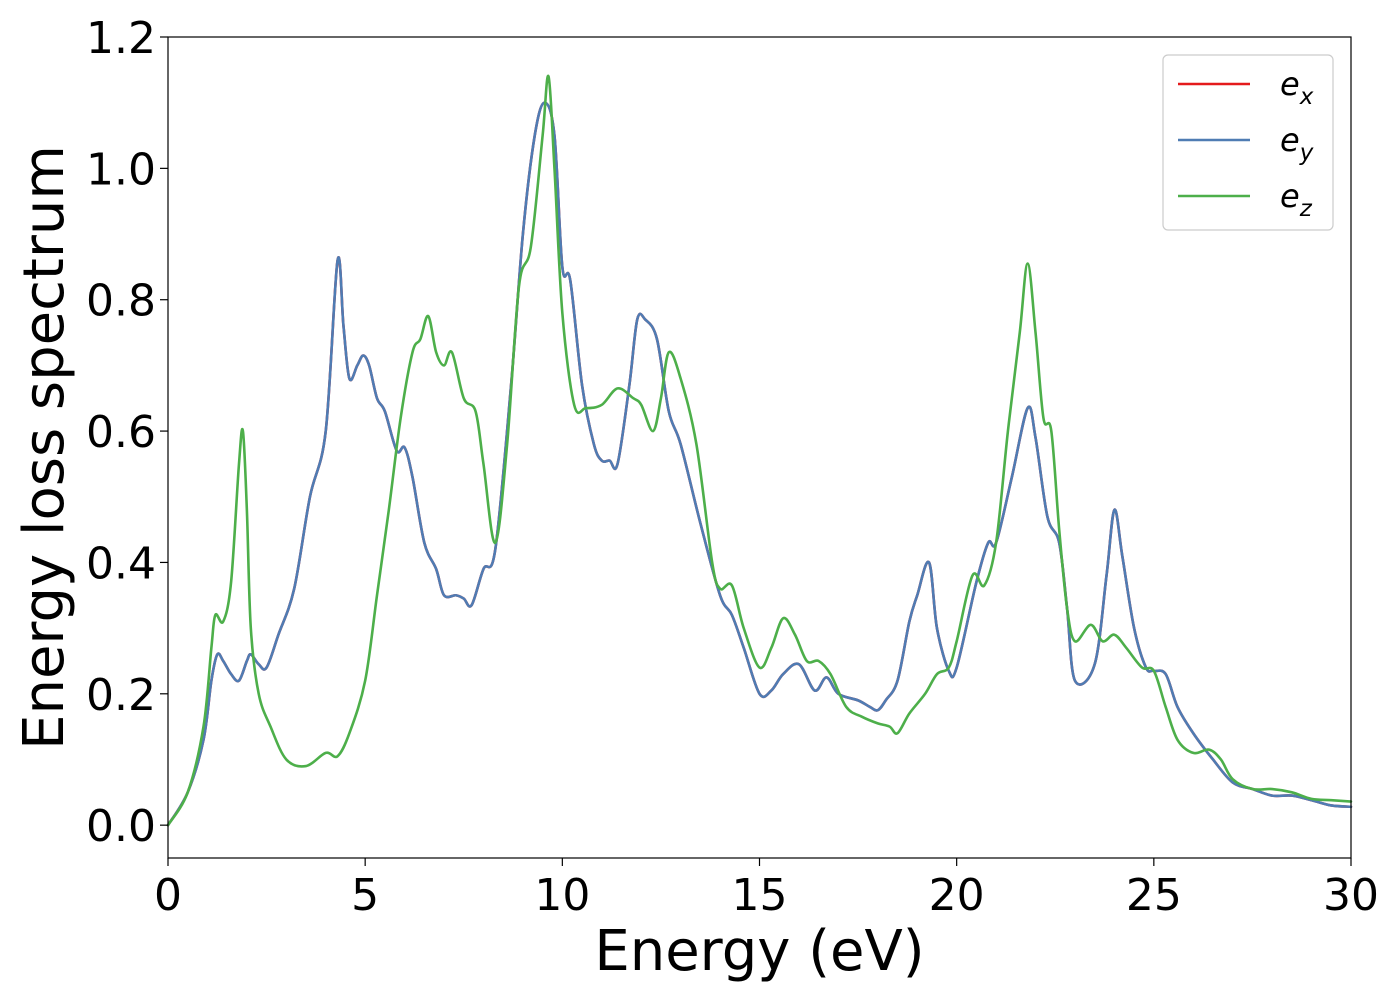  Describe the element at coordinates (957, 895) in the screenshot. I see `x-tick-label: 20` at that location.